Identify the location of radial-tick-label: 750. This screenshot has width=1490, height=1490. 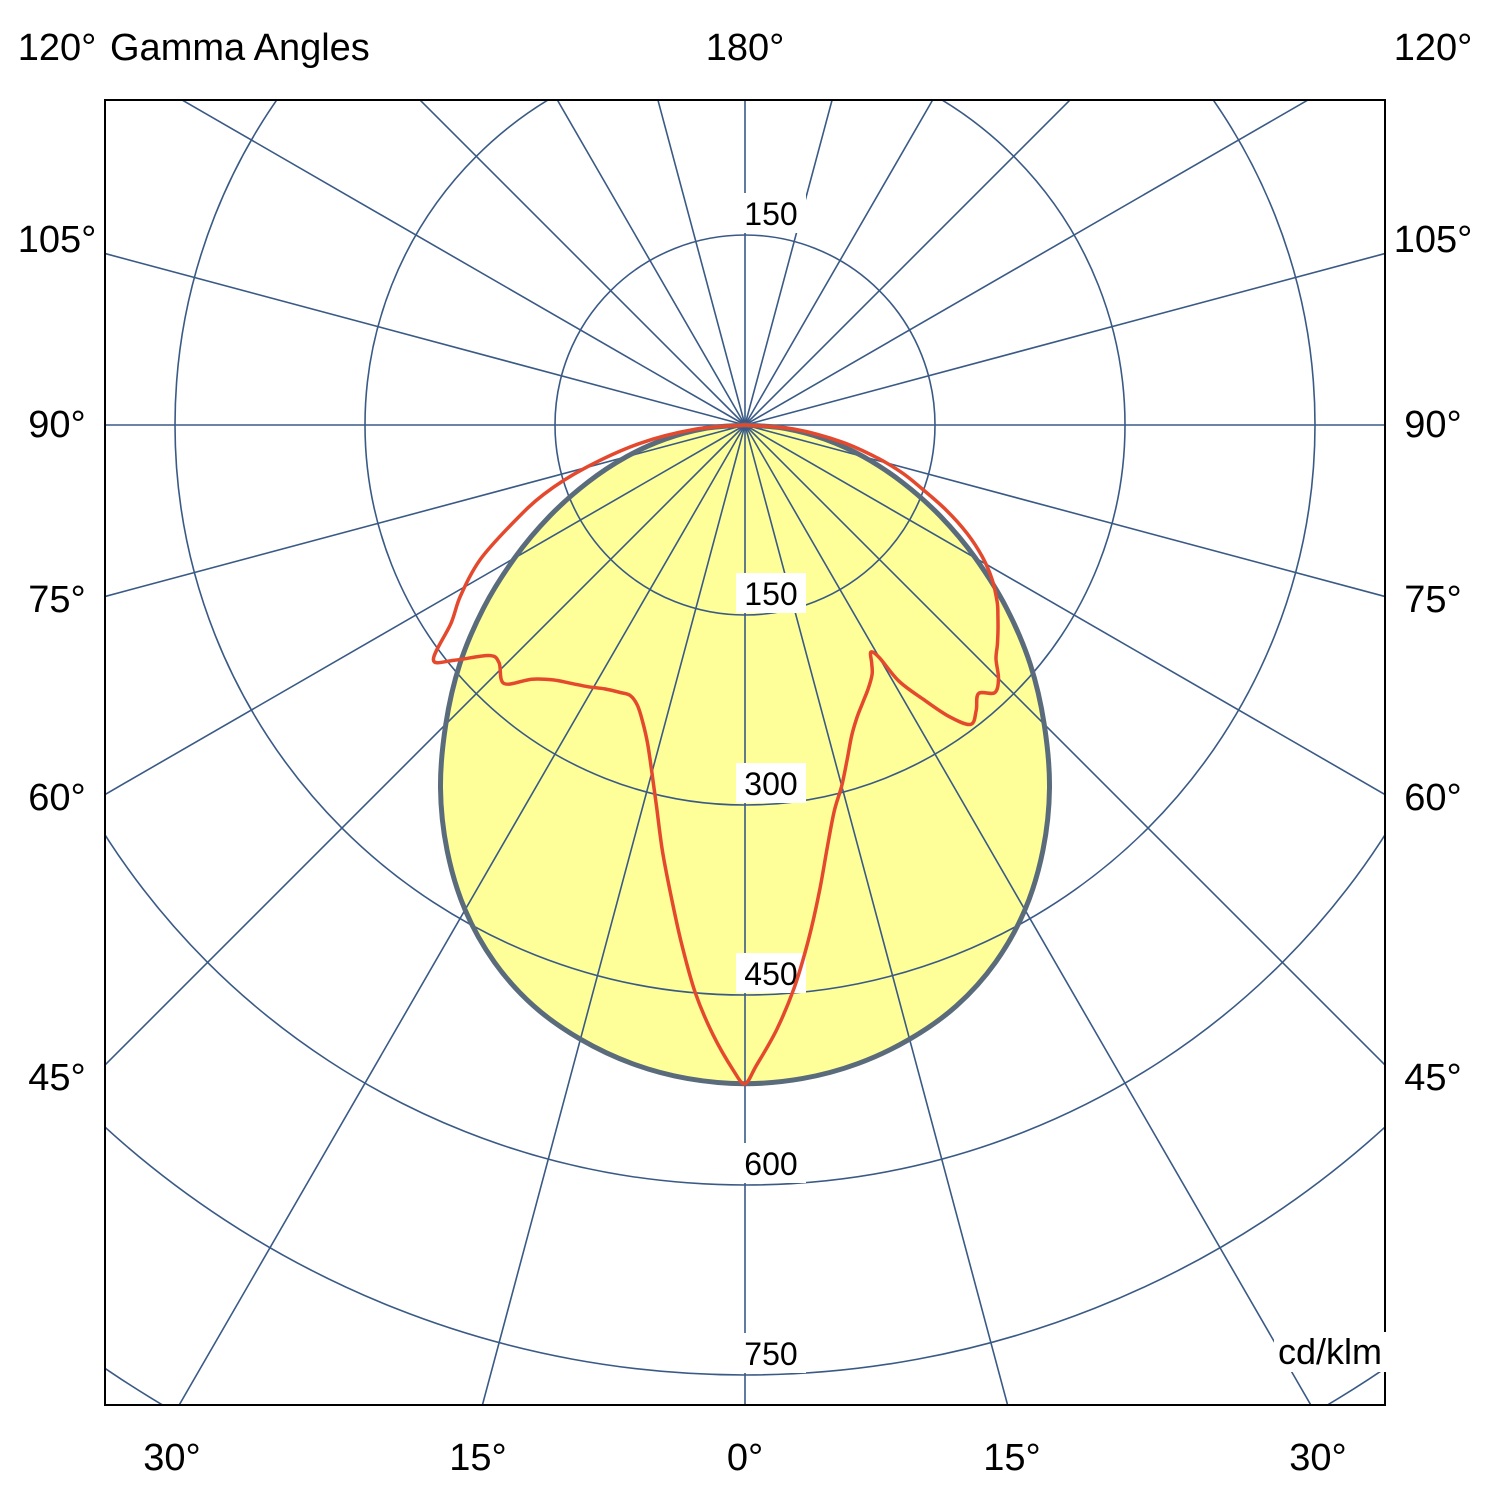
(770, 1354).